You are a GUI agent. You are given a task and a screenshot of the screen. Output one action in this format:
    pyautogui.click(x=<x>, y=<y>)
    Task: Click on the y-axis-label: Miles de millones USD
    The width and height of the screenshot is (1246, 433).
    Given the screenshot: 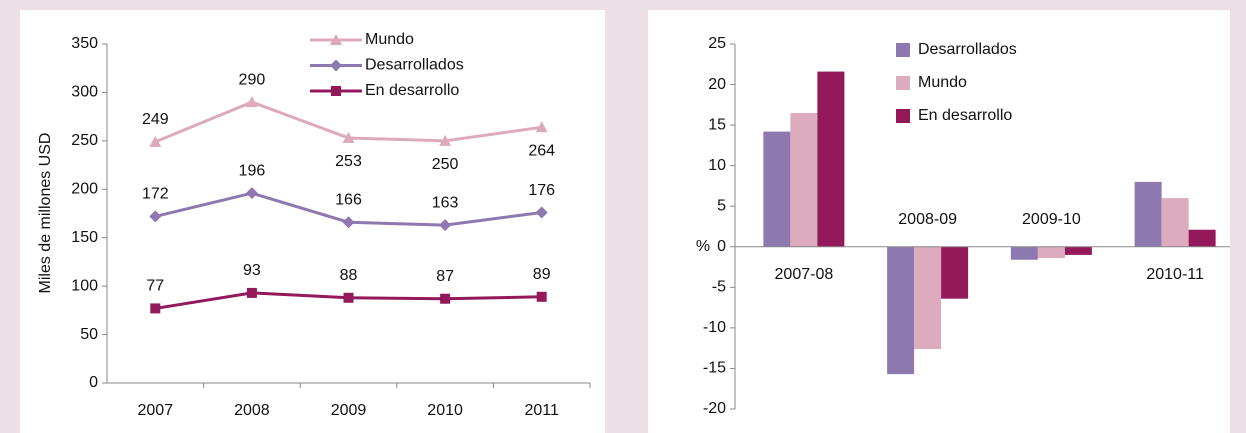 What is the action you would take?
    pyautogui.click(x=45, y=213)
    